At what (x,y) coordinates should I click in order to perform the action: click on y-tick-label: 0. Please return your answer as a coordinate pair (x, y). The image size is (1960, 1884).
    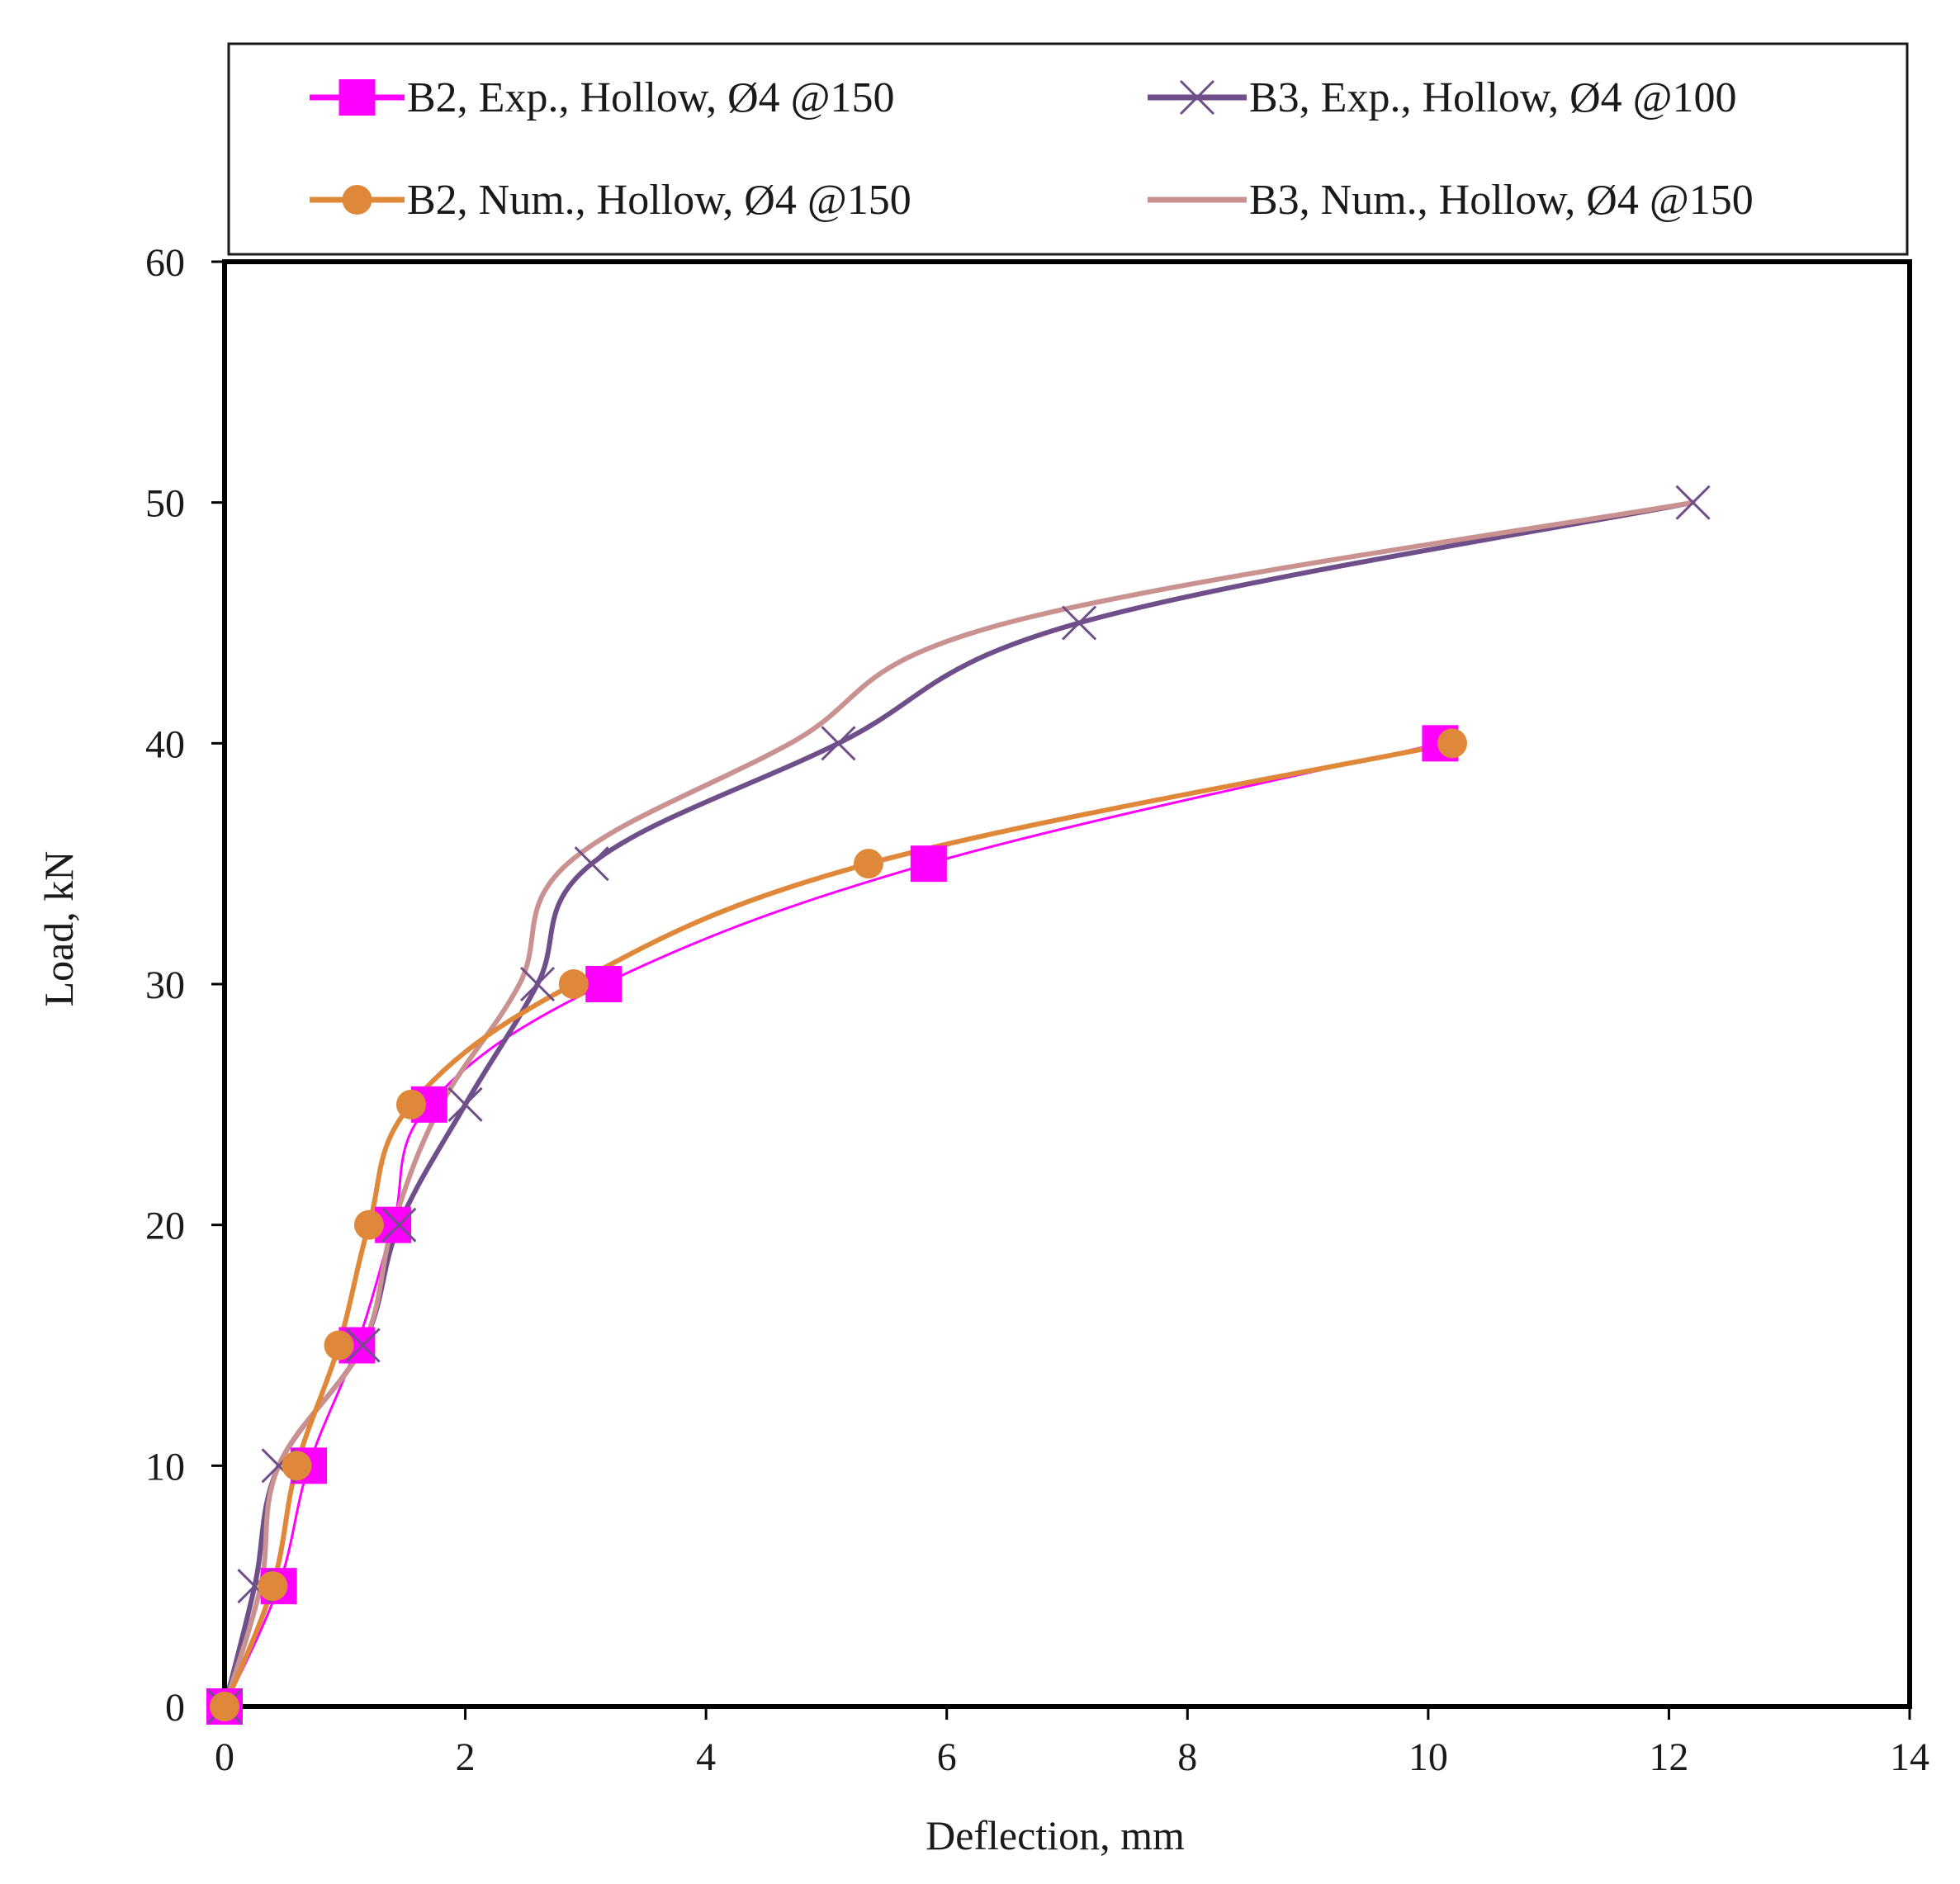
    Looking at the image, I should click on (175, 1708).